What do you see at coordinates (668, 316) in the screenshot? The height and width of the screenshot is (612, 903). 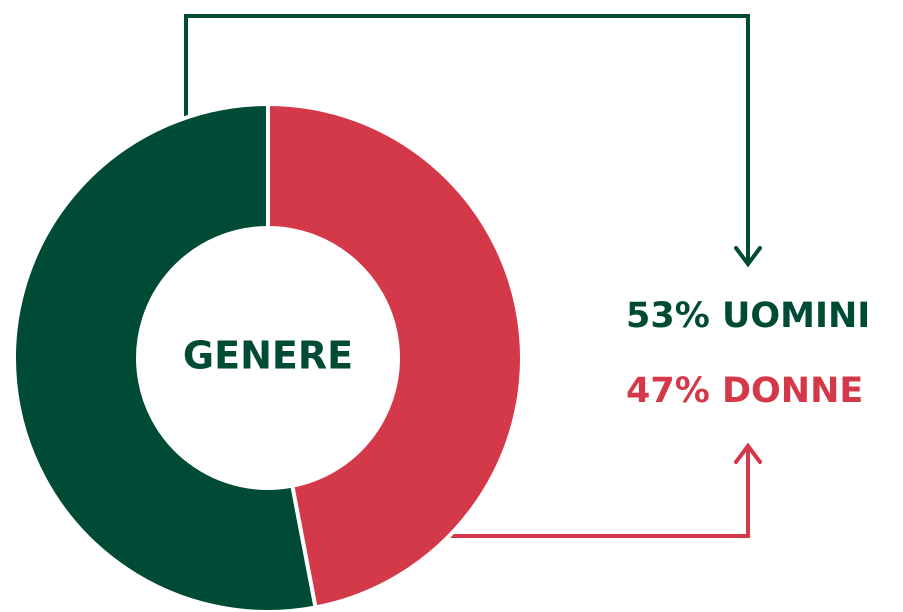 I see `value-label: 53%` at bounding box center [668, 316].